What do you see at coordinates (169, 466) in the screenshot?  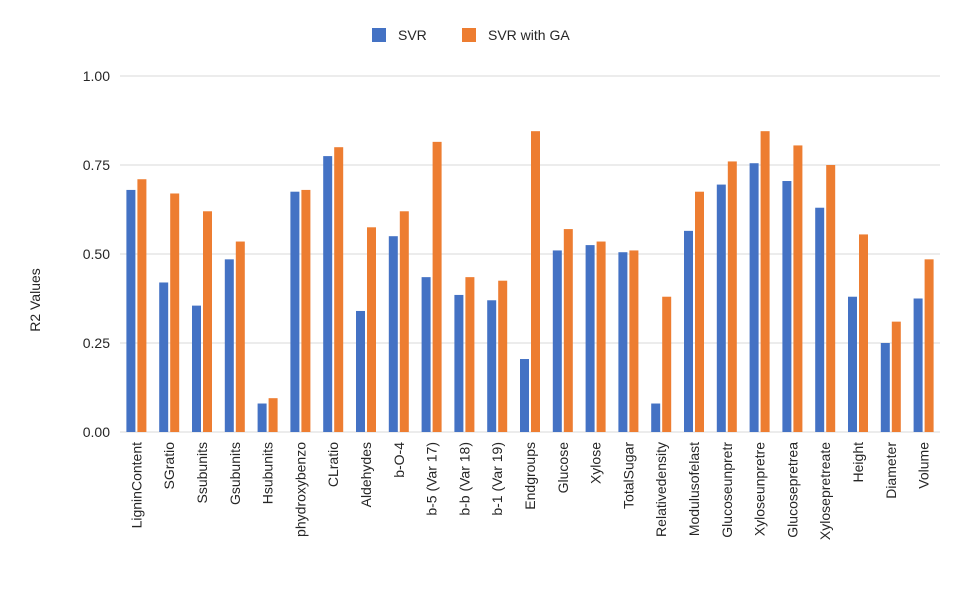 I see `x-tick-label: SGratio` at bounding box center [169, 466].